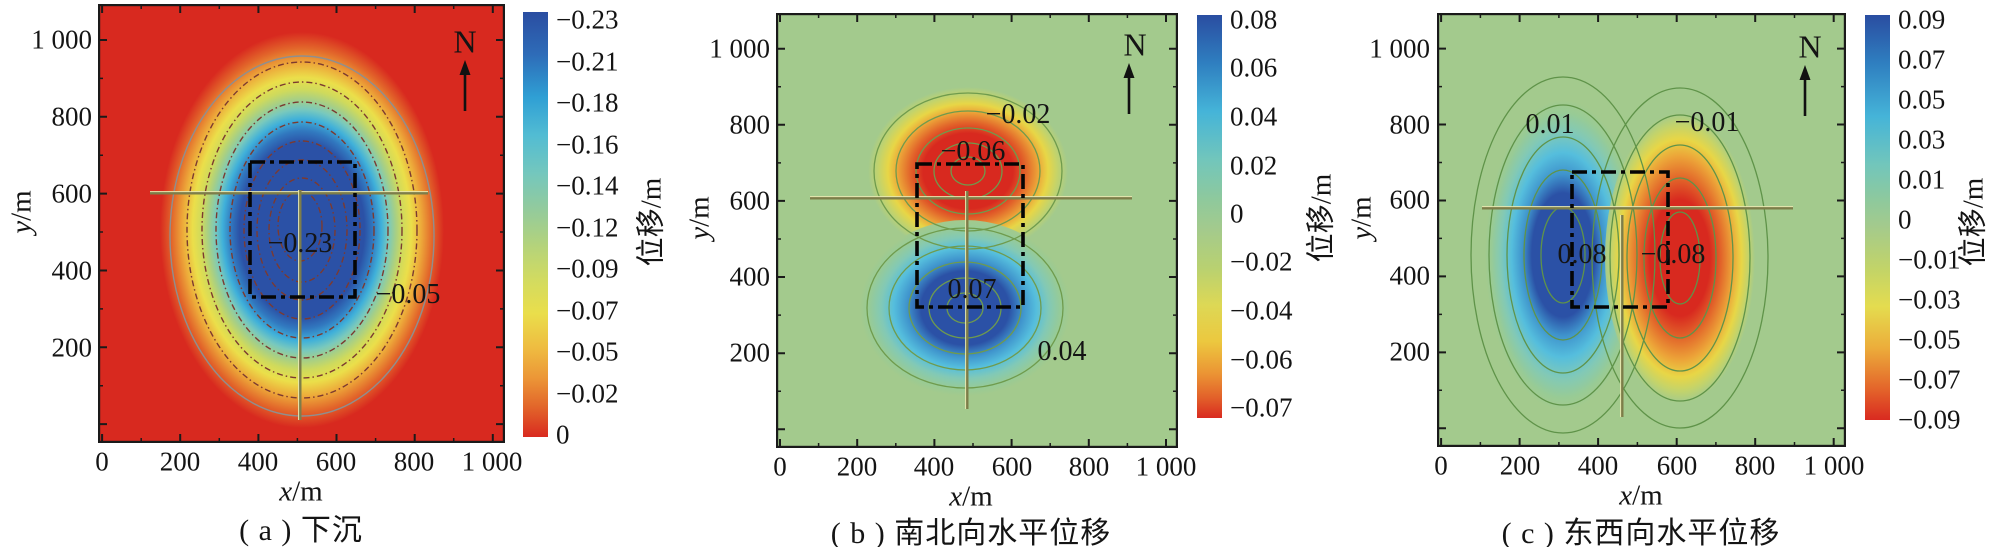 The height and width of the screenshot is (547, 2008). Describe the element at coordinates (1399, 48) in the screenshot. I see `panel-c-ytick-1000: 1 000` at that location.